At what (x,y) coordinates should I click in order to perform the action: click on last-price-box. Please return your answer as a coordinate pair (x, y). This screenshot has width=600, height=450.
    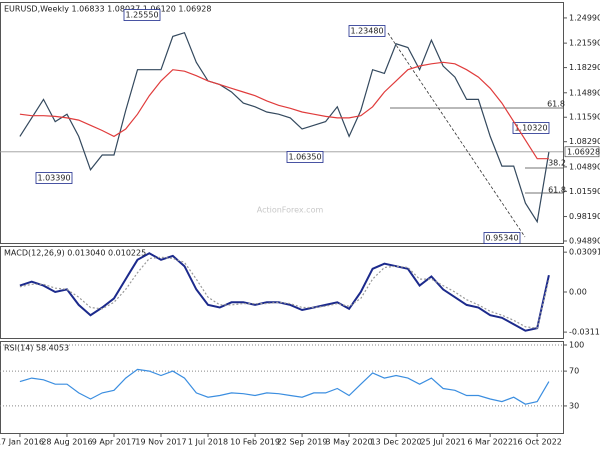
    Looking at the image, I should click on (582, 152).